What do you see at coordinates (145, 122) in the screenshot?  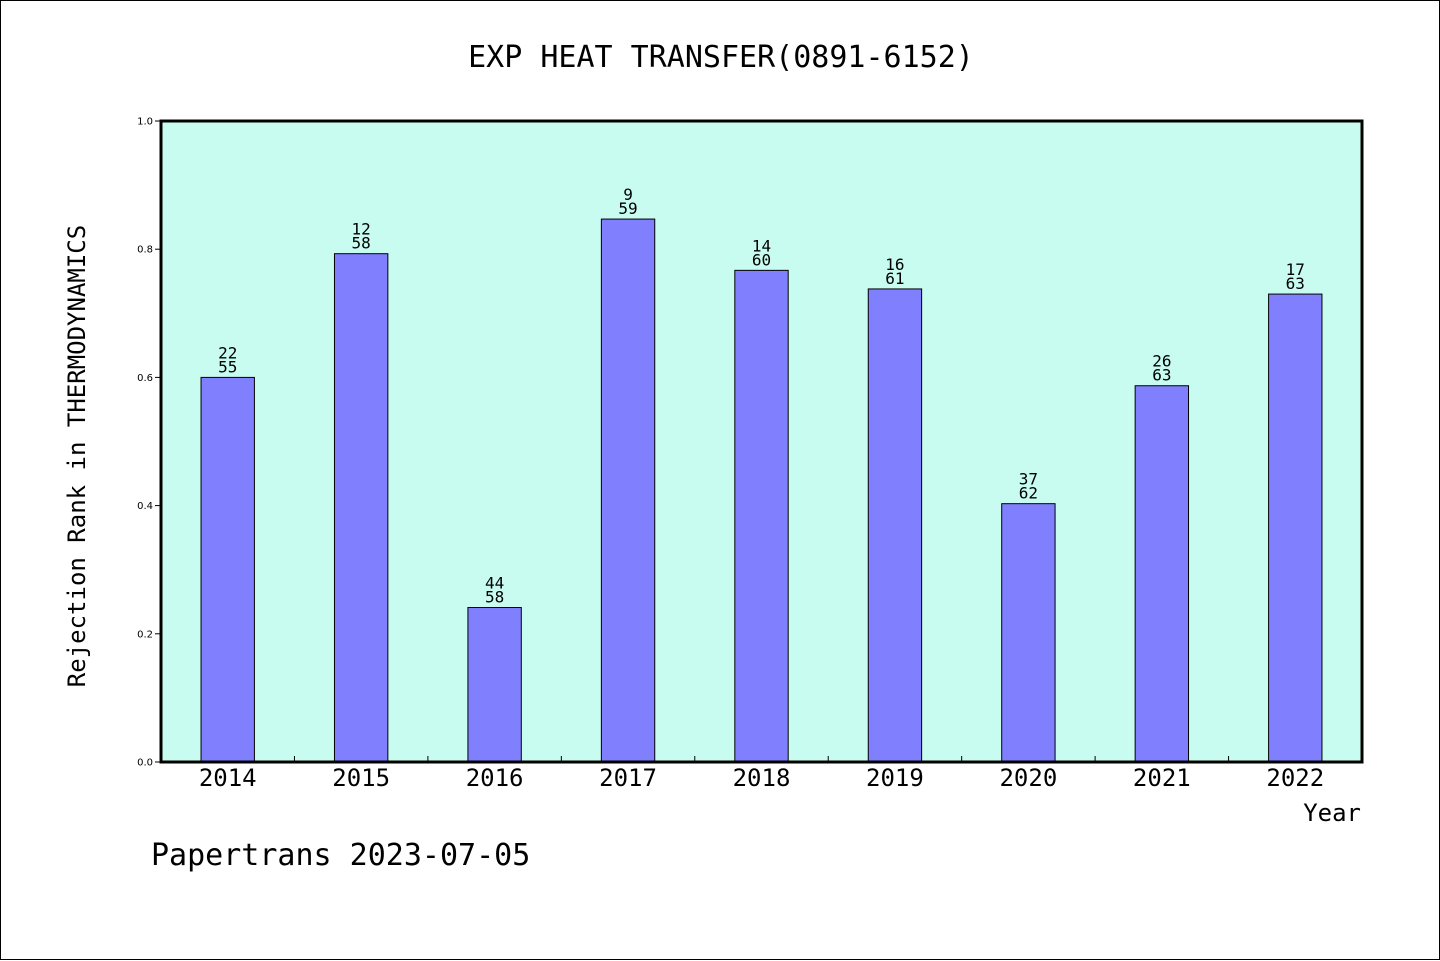 I see `y-tick-label: 1.0` at bounding box center [145, 122].